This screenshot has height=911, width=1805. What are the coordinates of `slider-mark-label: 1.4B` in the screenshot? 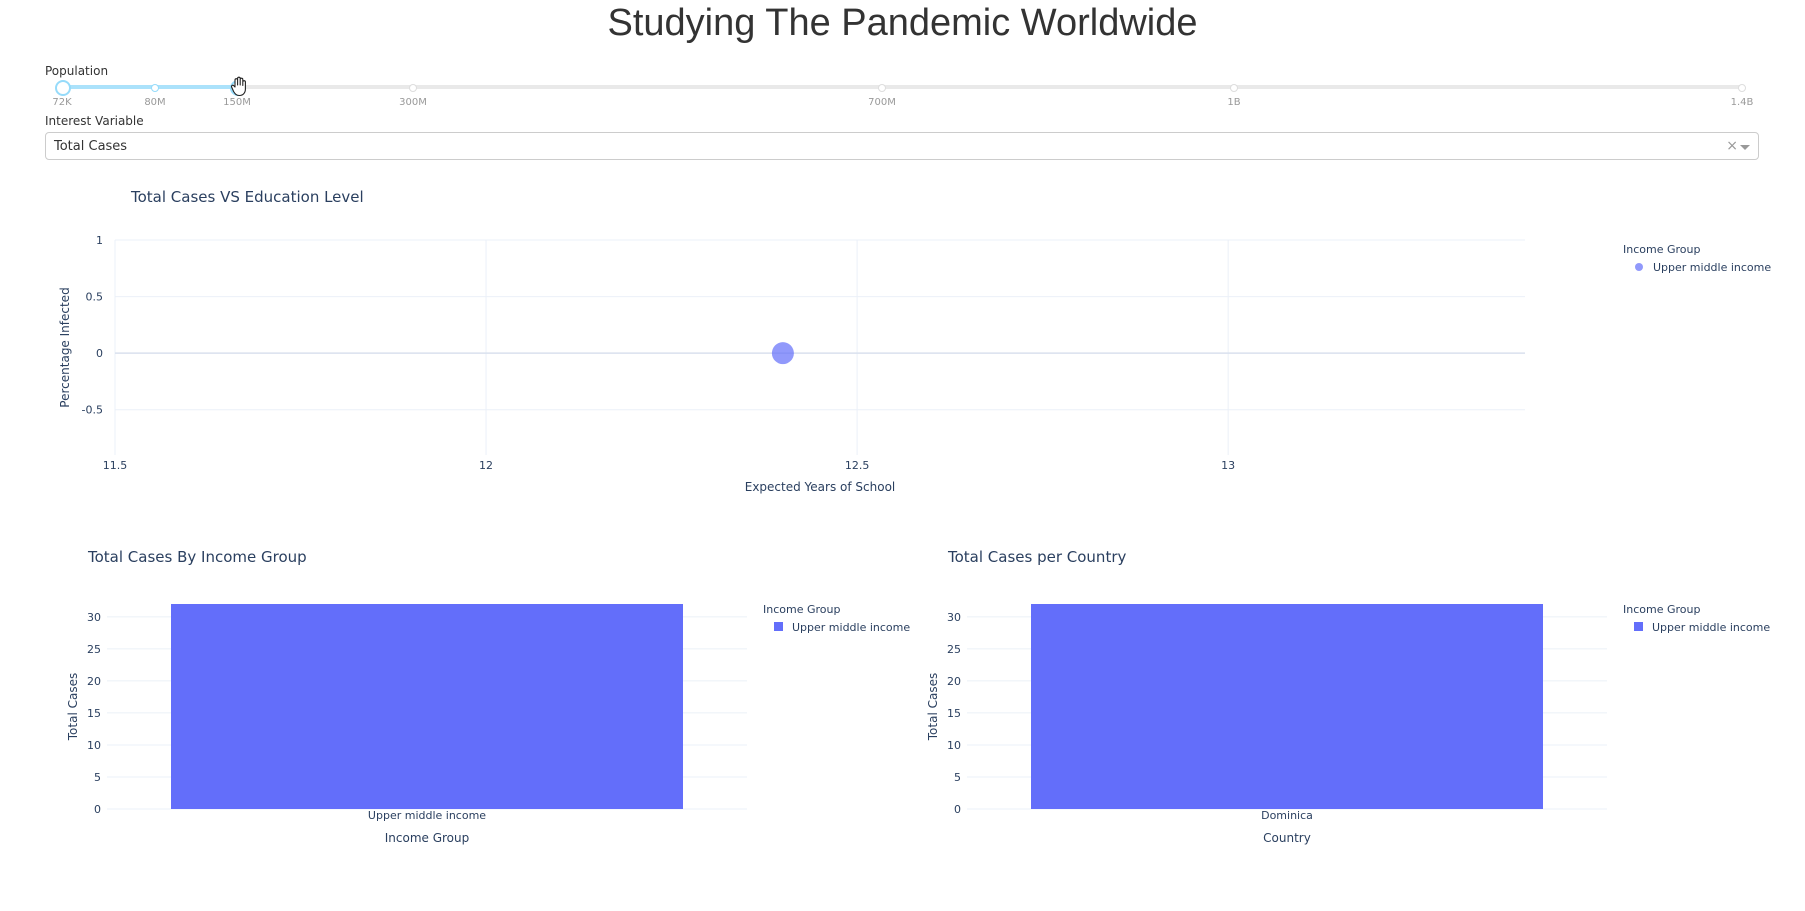 It's located at (1742, 102).